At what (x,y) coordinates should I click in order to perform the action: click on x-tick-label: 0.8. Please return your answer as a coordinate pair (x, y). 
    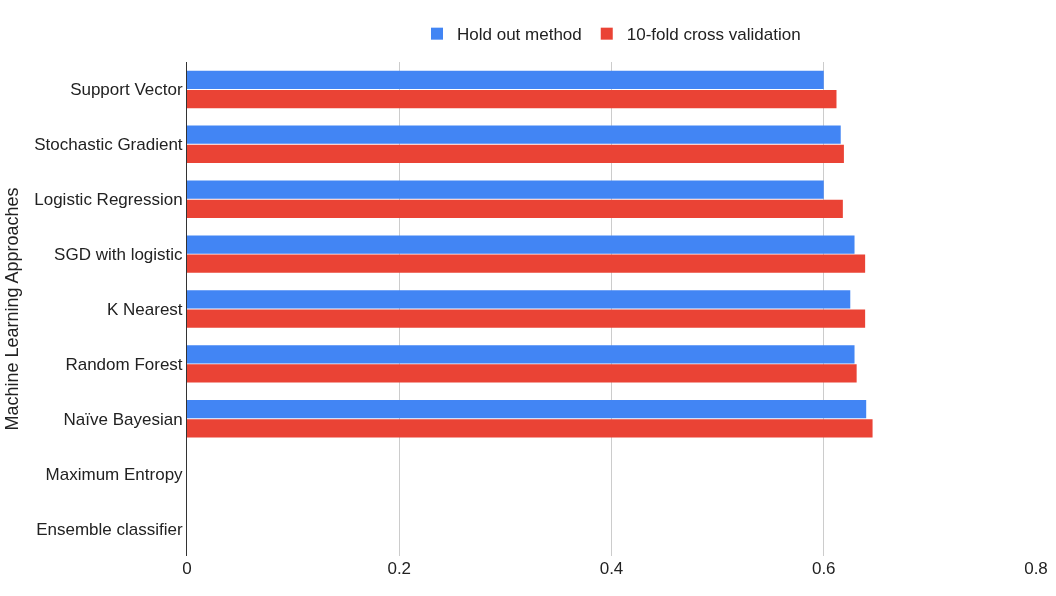
    Looking at the image, I should click on (1036, 568).